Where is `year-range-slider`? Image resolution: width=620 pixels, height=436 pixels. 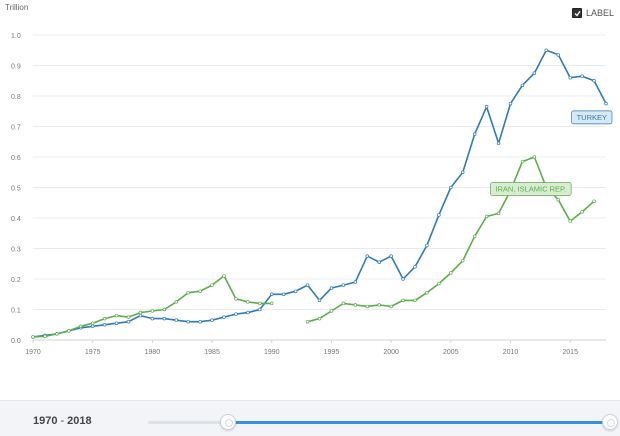 year-range-slider is located at coordinates (383, 422).